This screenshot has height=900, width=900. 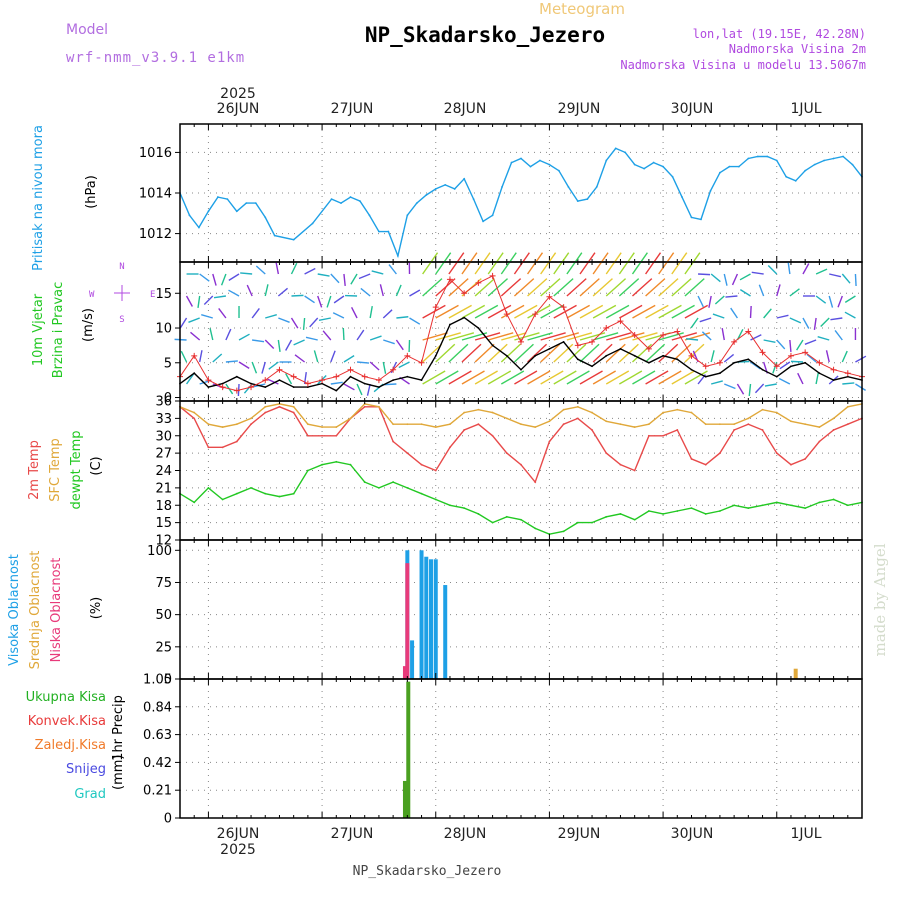 What do you see at coordinates (238, 109) in the screenshot?
I see `top-day-label: 26JUN` at bounding box center [238, 109].